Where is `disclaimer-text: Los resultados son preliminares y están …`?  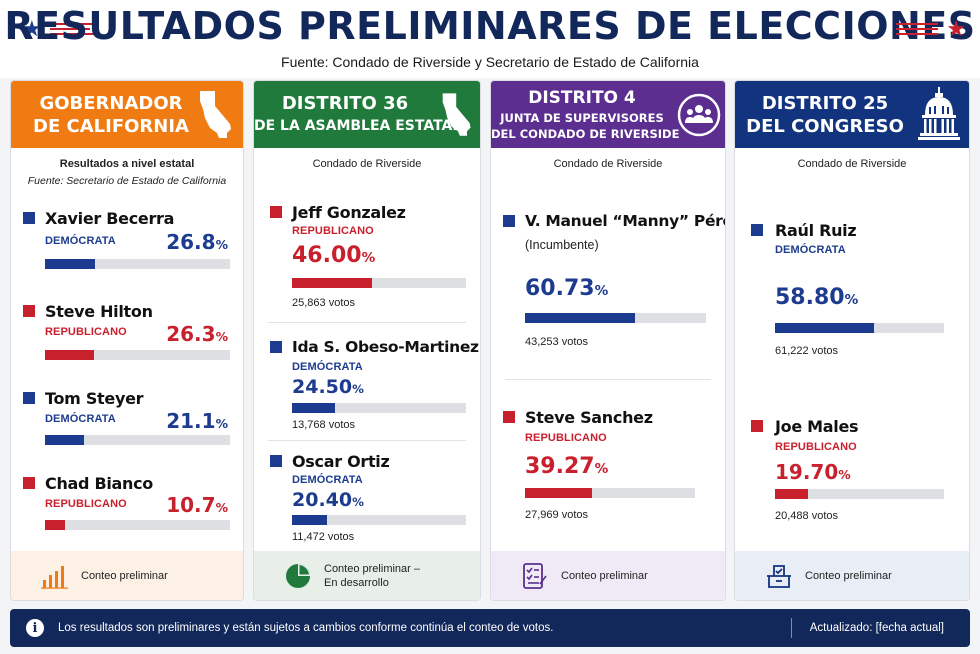
disclaimer-text: Los resultados son preliminares y están … is located at coordinates (306, 628).